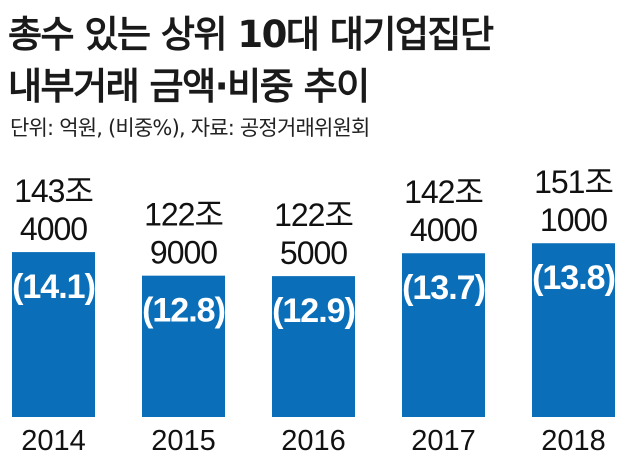 This screenshot has height=456, width=620. Describe the element at coordinates (53, 287) in the screenshot. I see `pct-label-2014: (14.1)` at that location.